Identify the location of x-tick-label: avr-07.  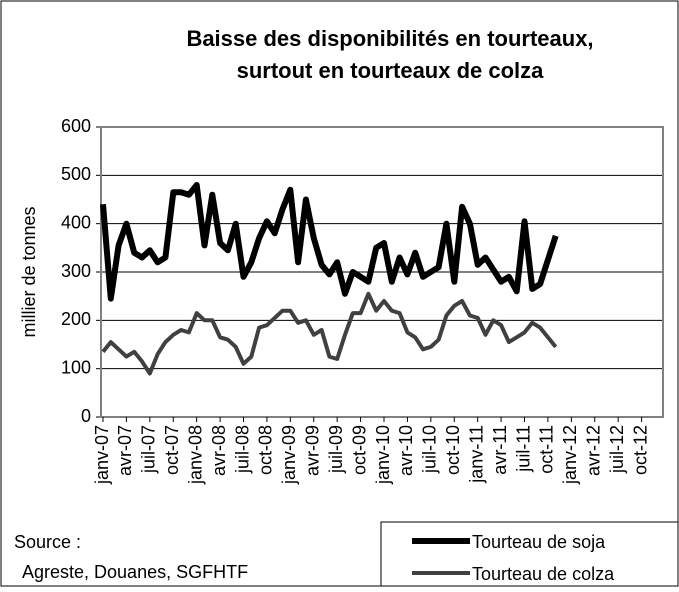
(125, 450).